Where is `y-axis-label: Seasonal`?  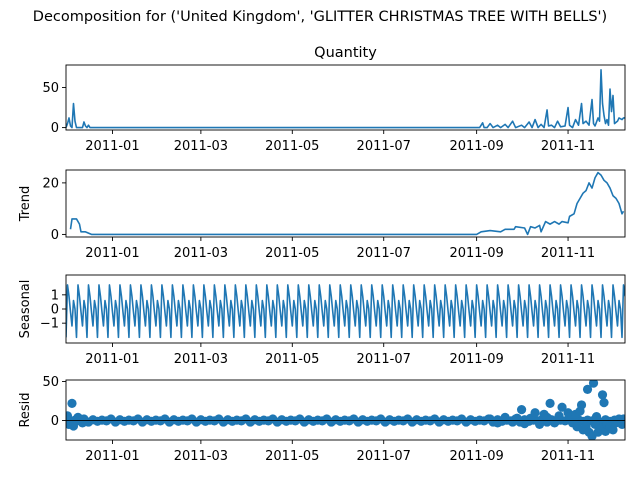
y-axis-label: Seasonal is located at coordinates (25, 309).